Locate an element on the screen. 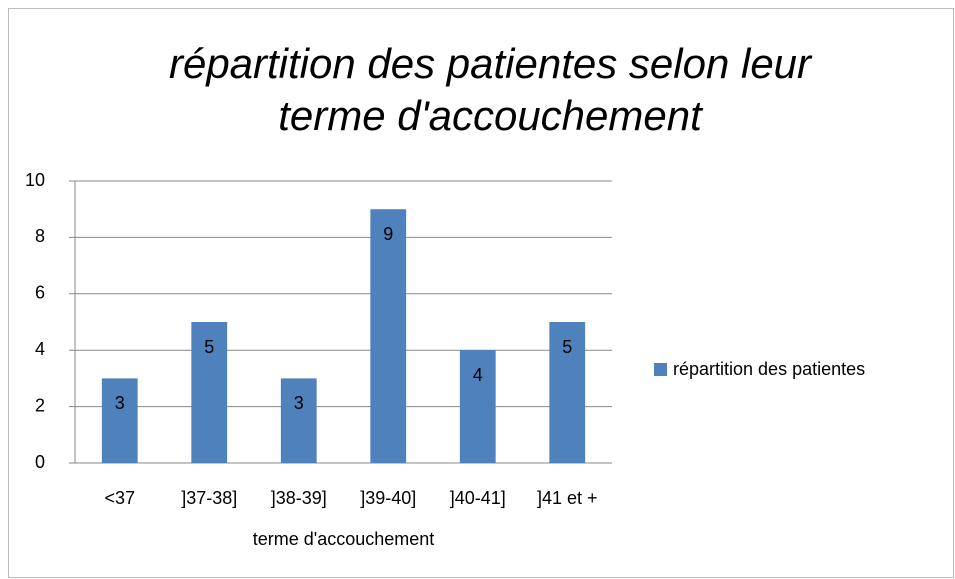 The height and width of the screenshot is (579, 955). y-tick-label: 2 is located at coordinates (40, 405).